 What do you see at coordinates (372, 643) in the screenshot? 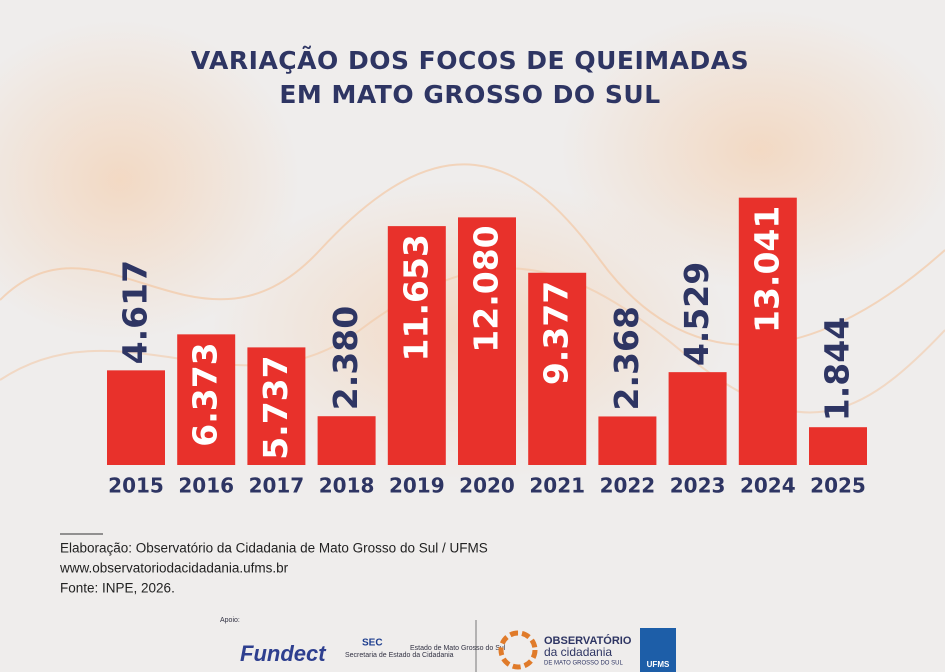
I see `sec-logo: SEC` at bounding box center [372, 643].